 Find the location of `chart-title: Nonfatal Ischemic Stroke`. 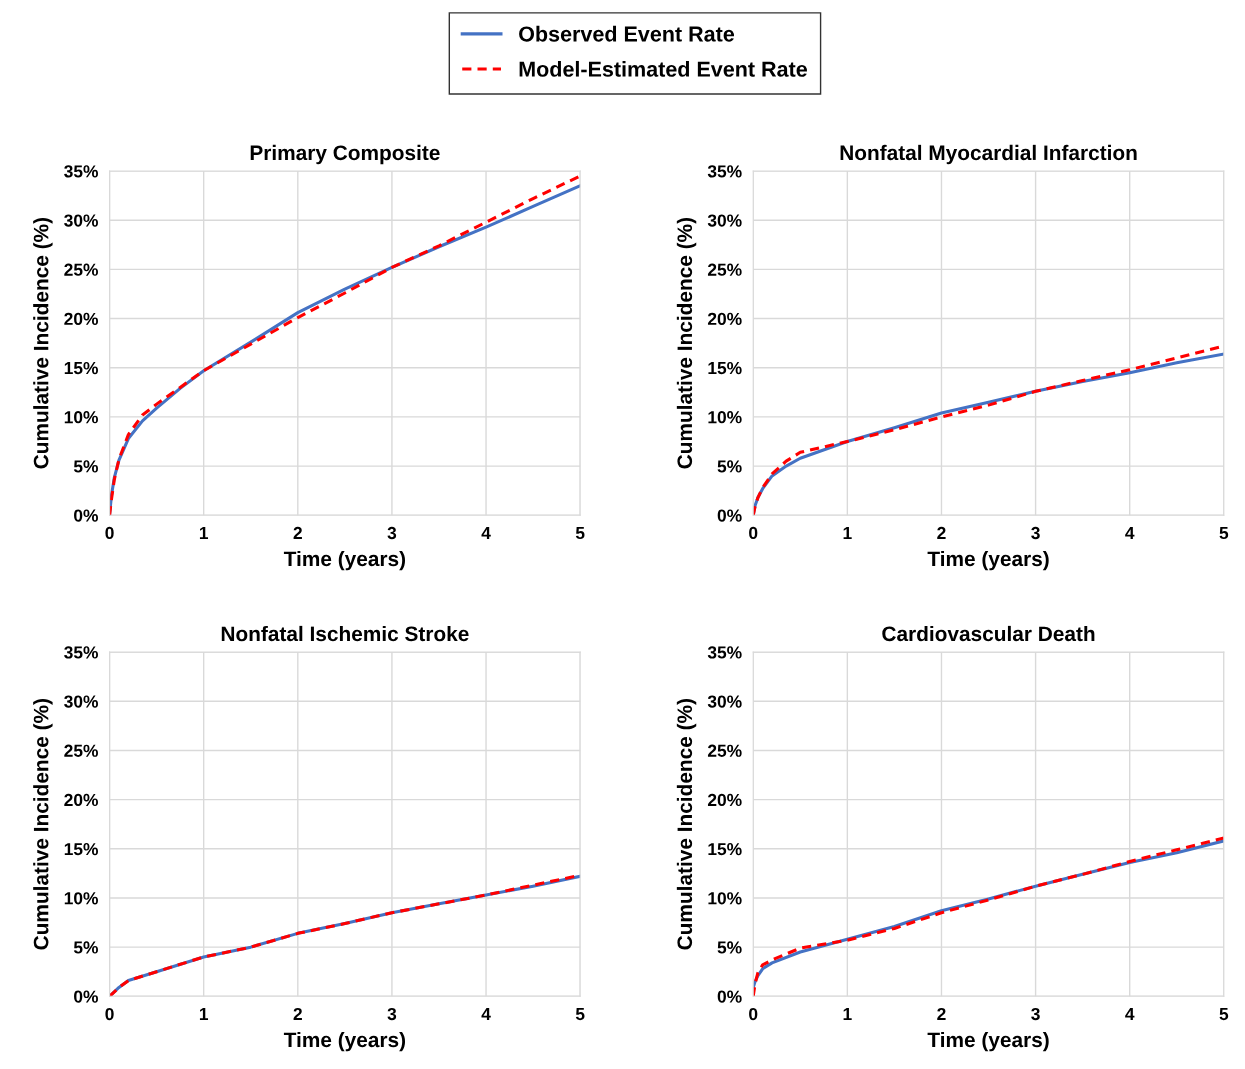

chart-title: Nonfatal Ischemic Stroke is located at coordinates (345, 633).